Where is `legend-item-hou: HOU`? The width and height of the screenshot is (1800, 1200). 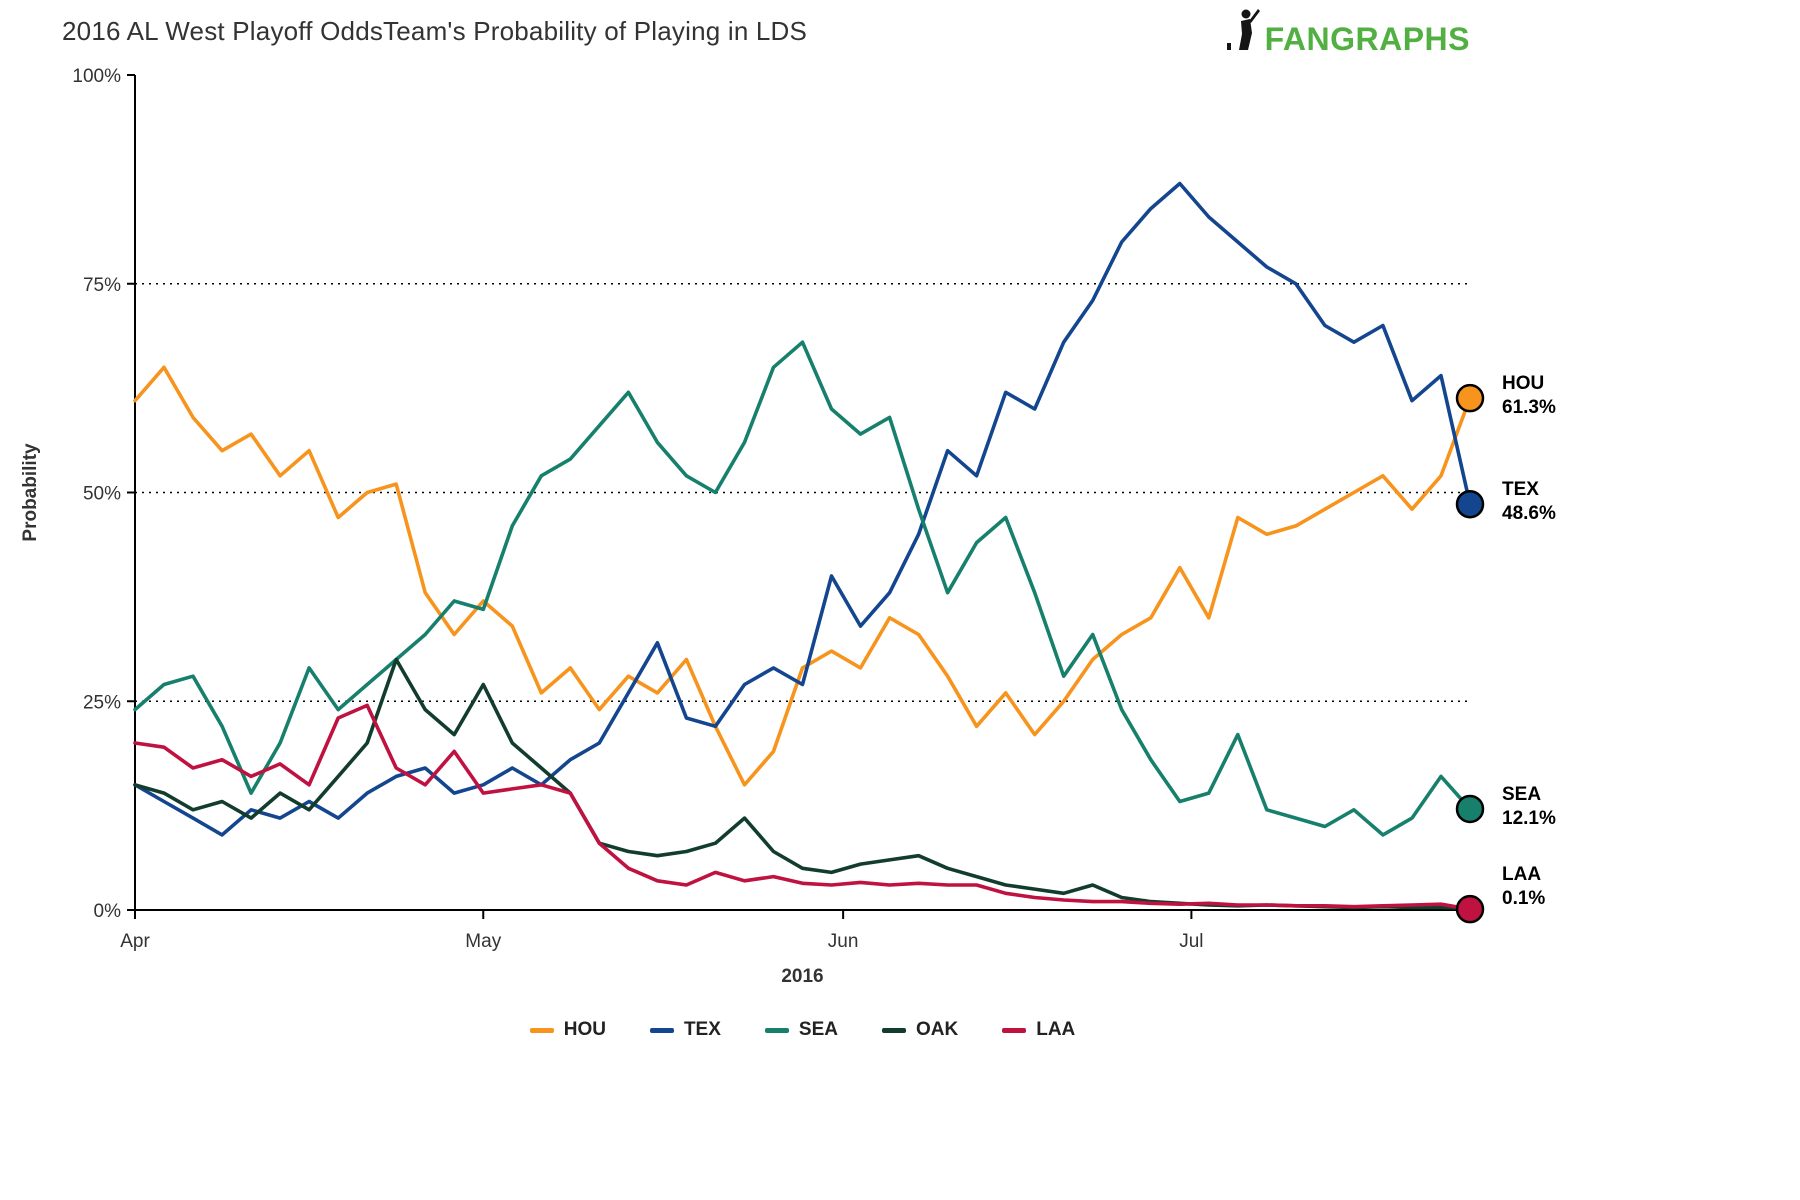 legend-item-hou: HOU is located at coordinates (567, 1030).